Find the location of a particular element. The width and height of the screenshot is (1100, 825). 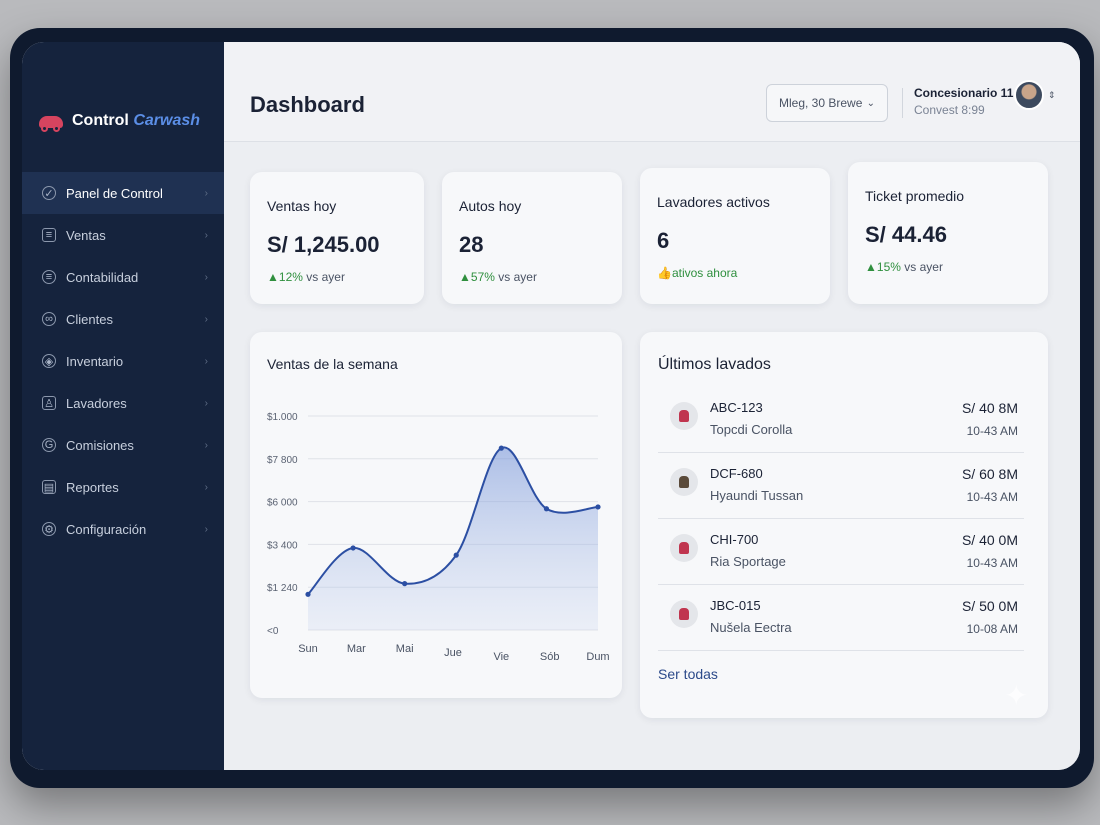

wash-plate: DCF-680 is located at coordinates (736, 473).